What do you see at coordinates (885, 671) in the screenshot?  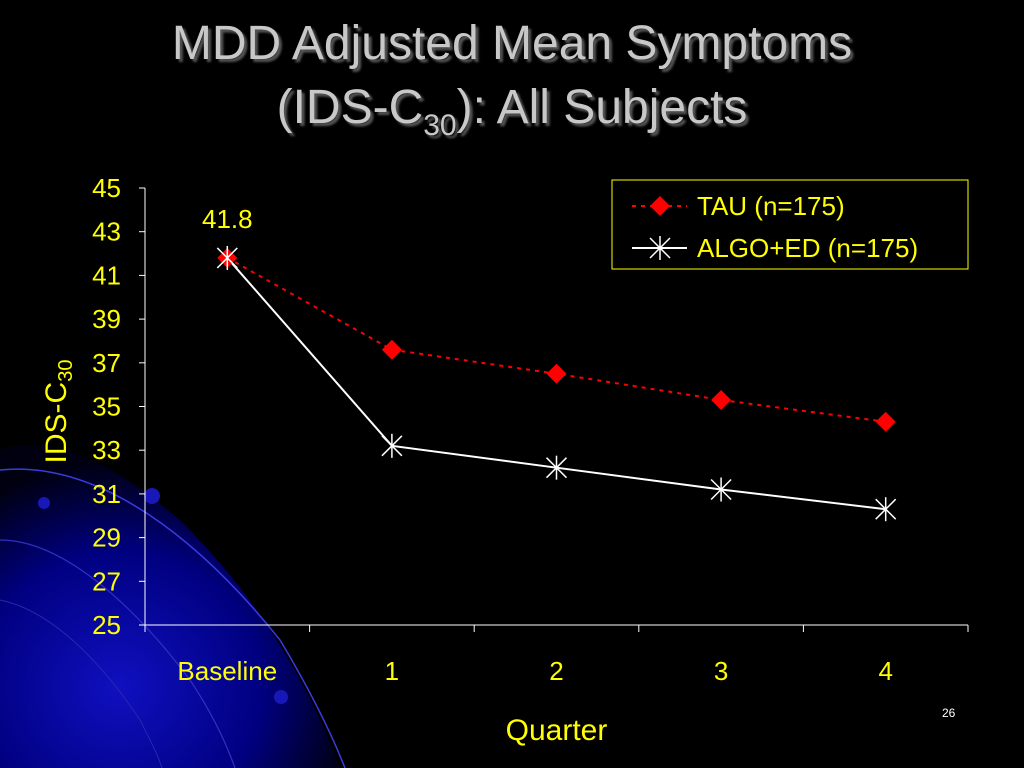 I see `x-tick-label: 4` at bounding box center [885, 671].